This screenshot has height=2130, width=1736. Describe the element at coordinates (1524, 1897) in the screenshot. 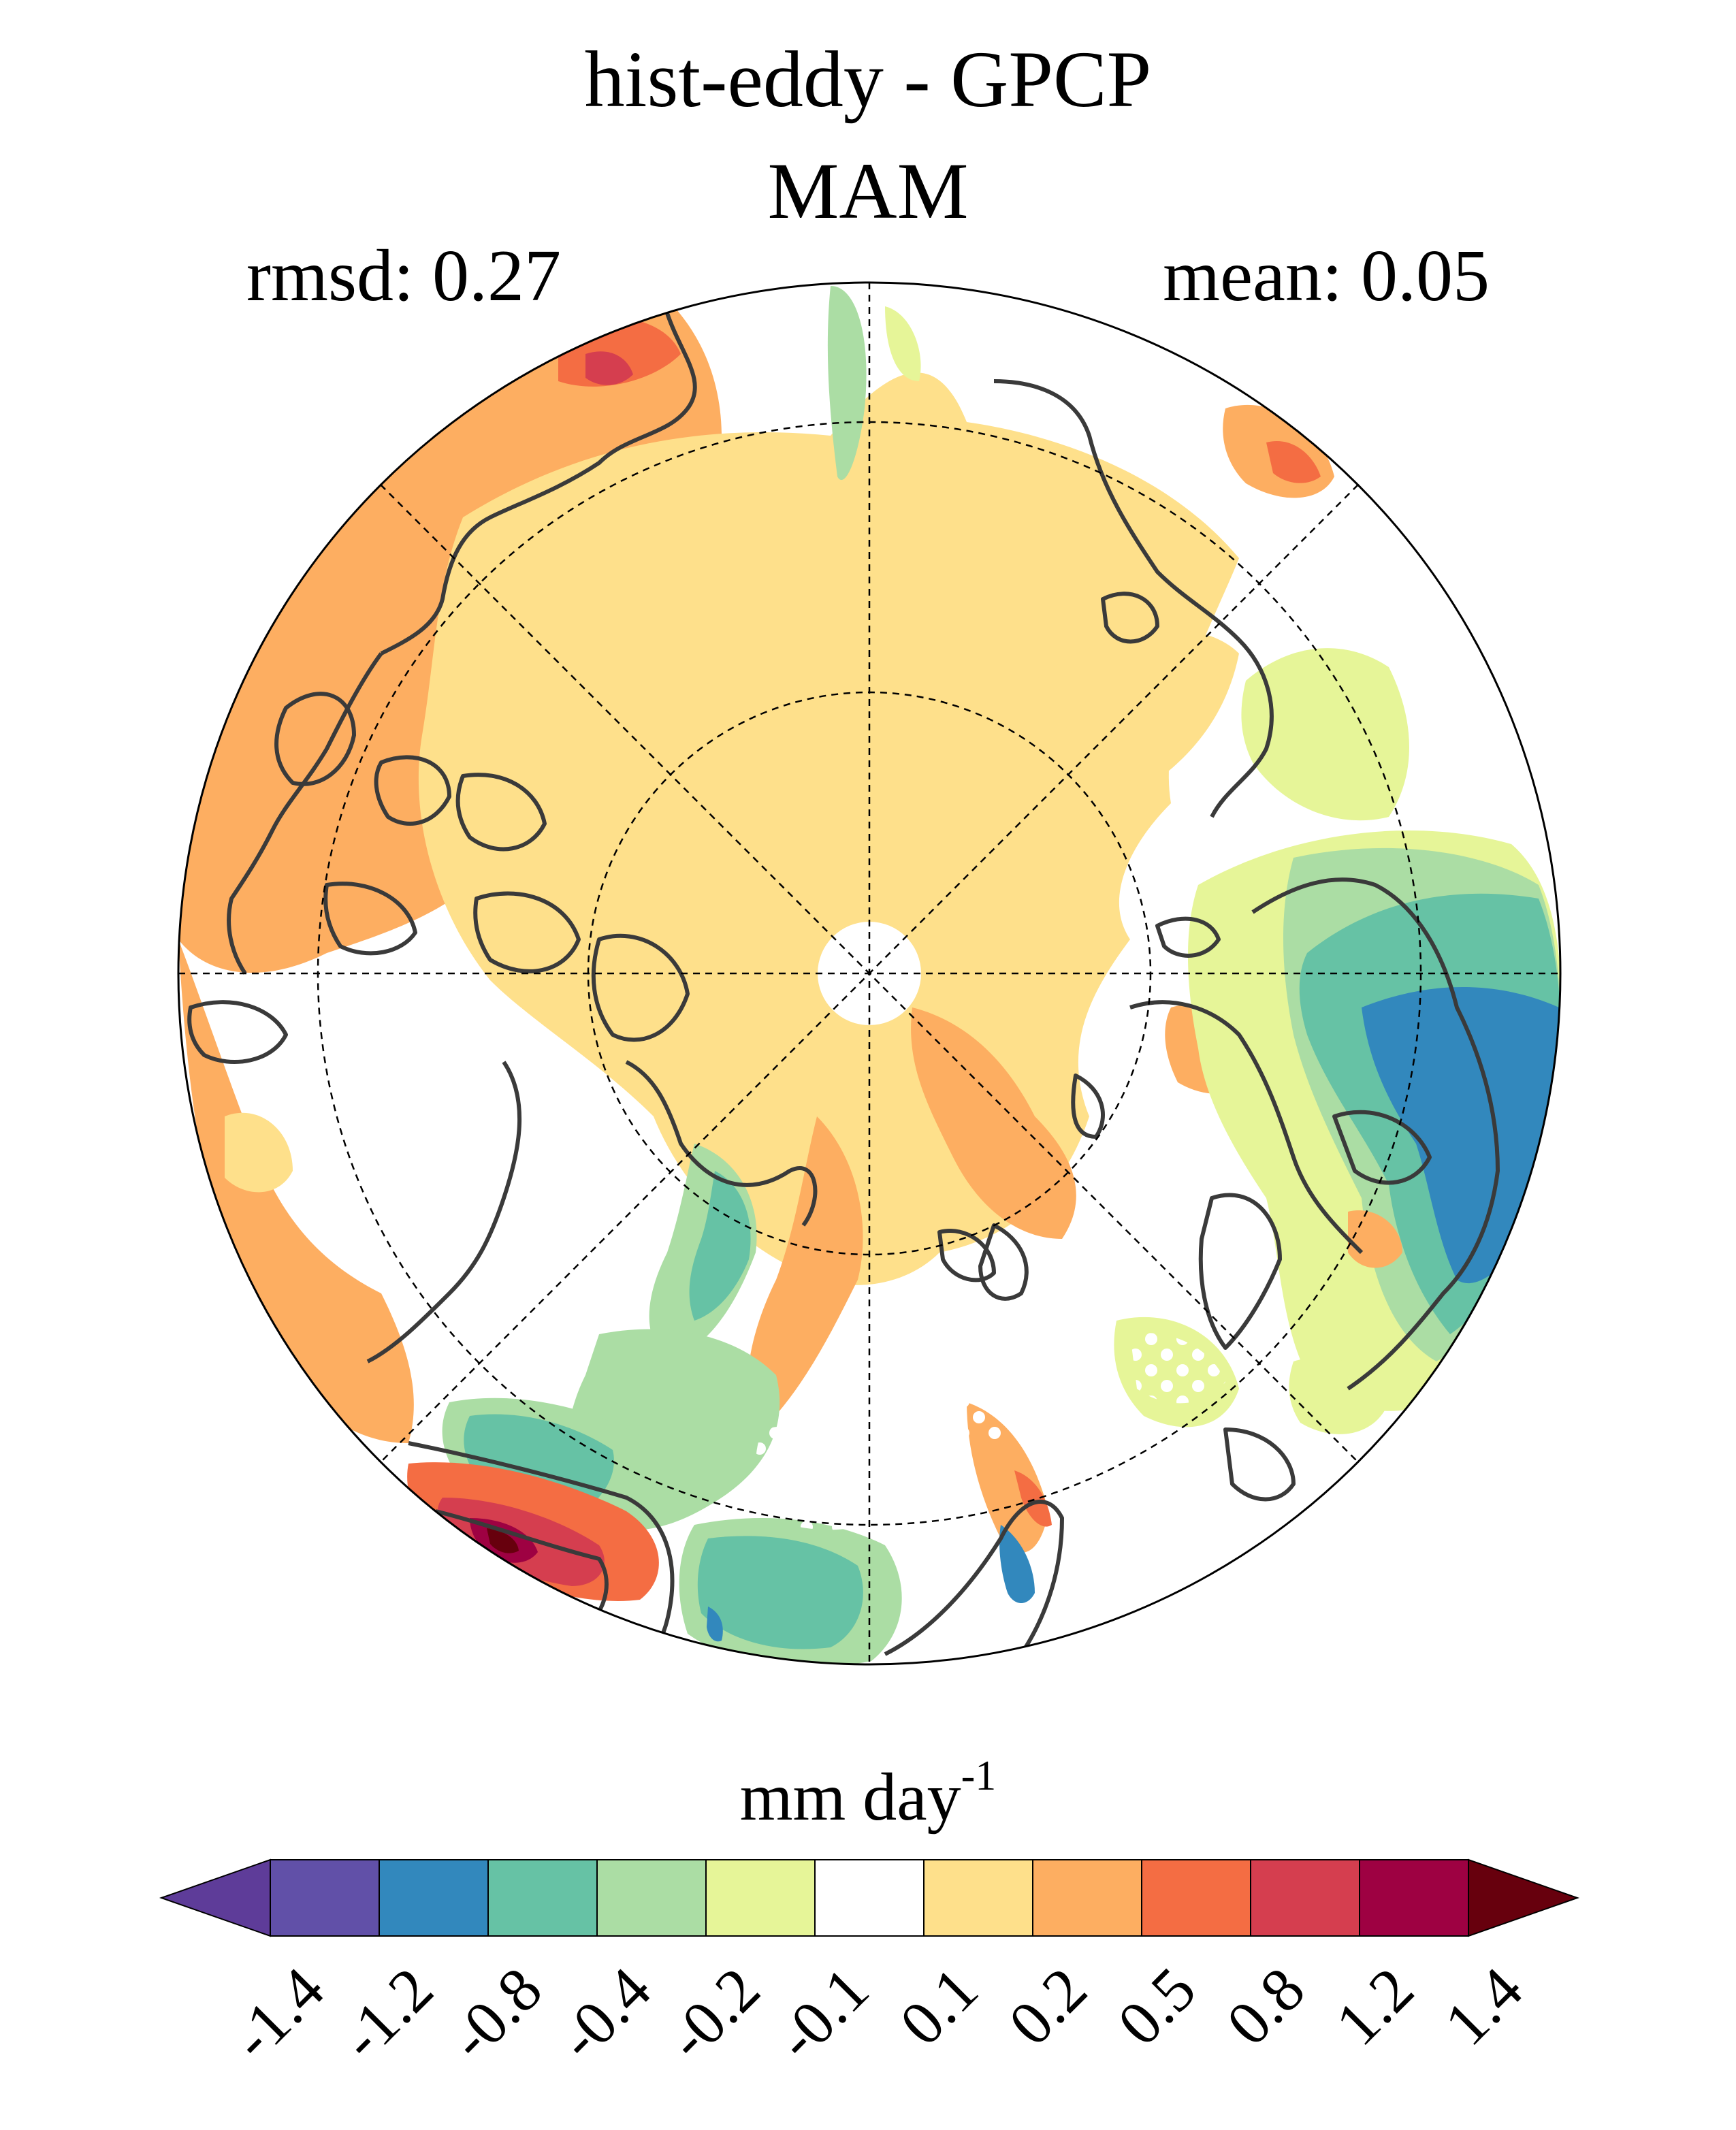

I see `colorbar-extend-high` at that location.